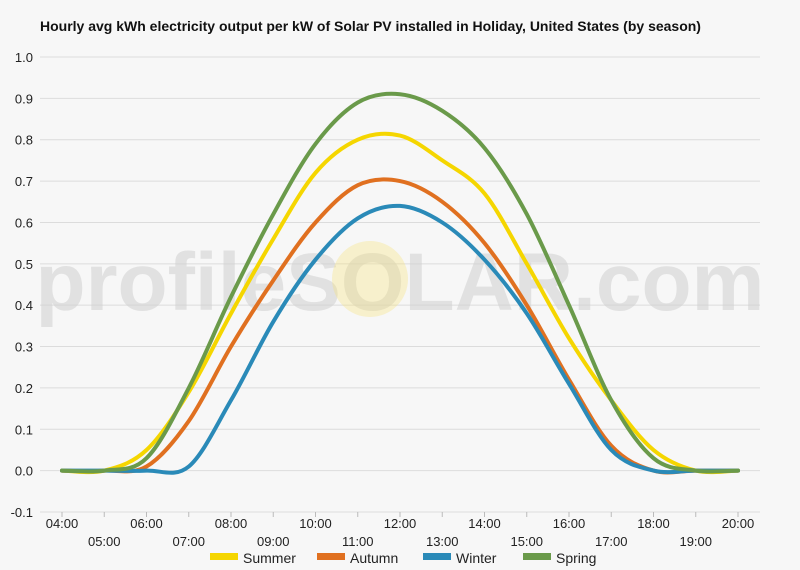 The width and height of the screenshot is (800, 570). Describe the element at coordinates (231, 523) in the screenshot. I see `x-tick-label: 08:00` at that location.